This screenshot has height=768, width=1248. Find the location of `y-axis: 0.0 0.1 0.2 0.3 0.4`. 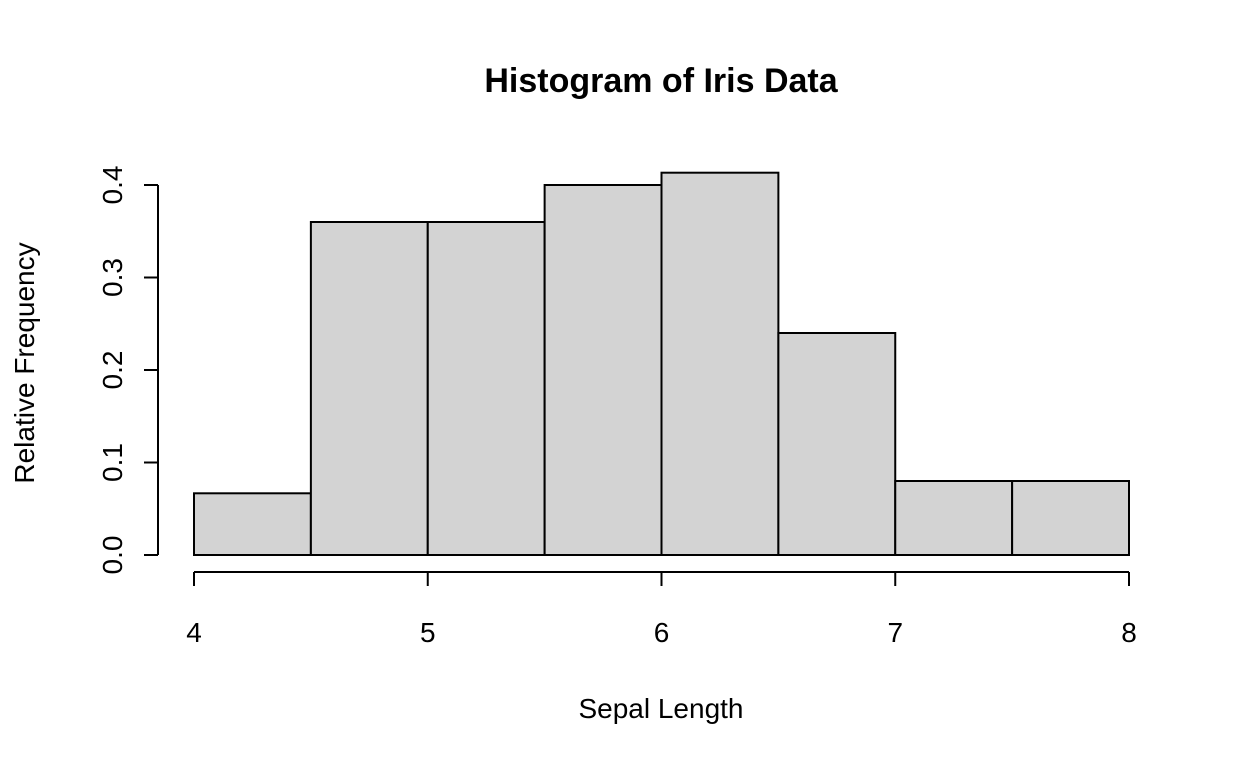

y-axis: 0.0 0.1 0.2 0.3 0.4 is located at coordinates (128, 370).